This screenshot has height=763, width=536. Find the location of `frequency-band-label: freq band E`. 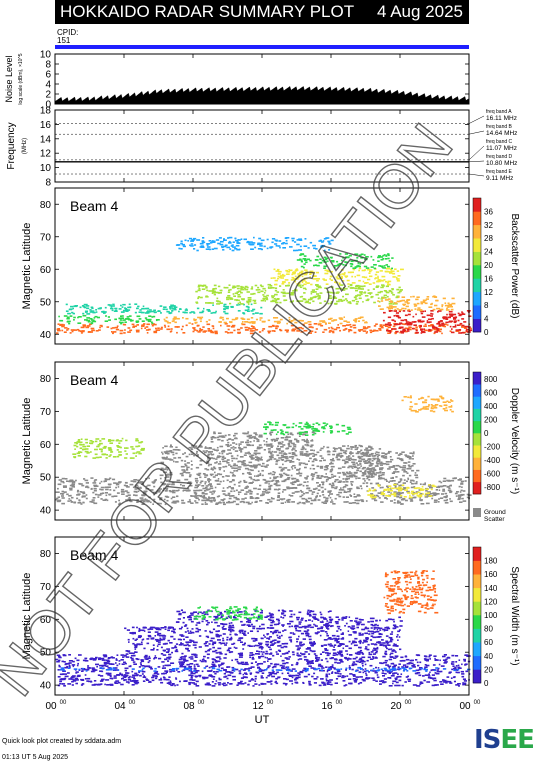

frequency-band-label: freq band E is located at coordinates (499, 172).